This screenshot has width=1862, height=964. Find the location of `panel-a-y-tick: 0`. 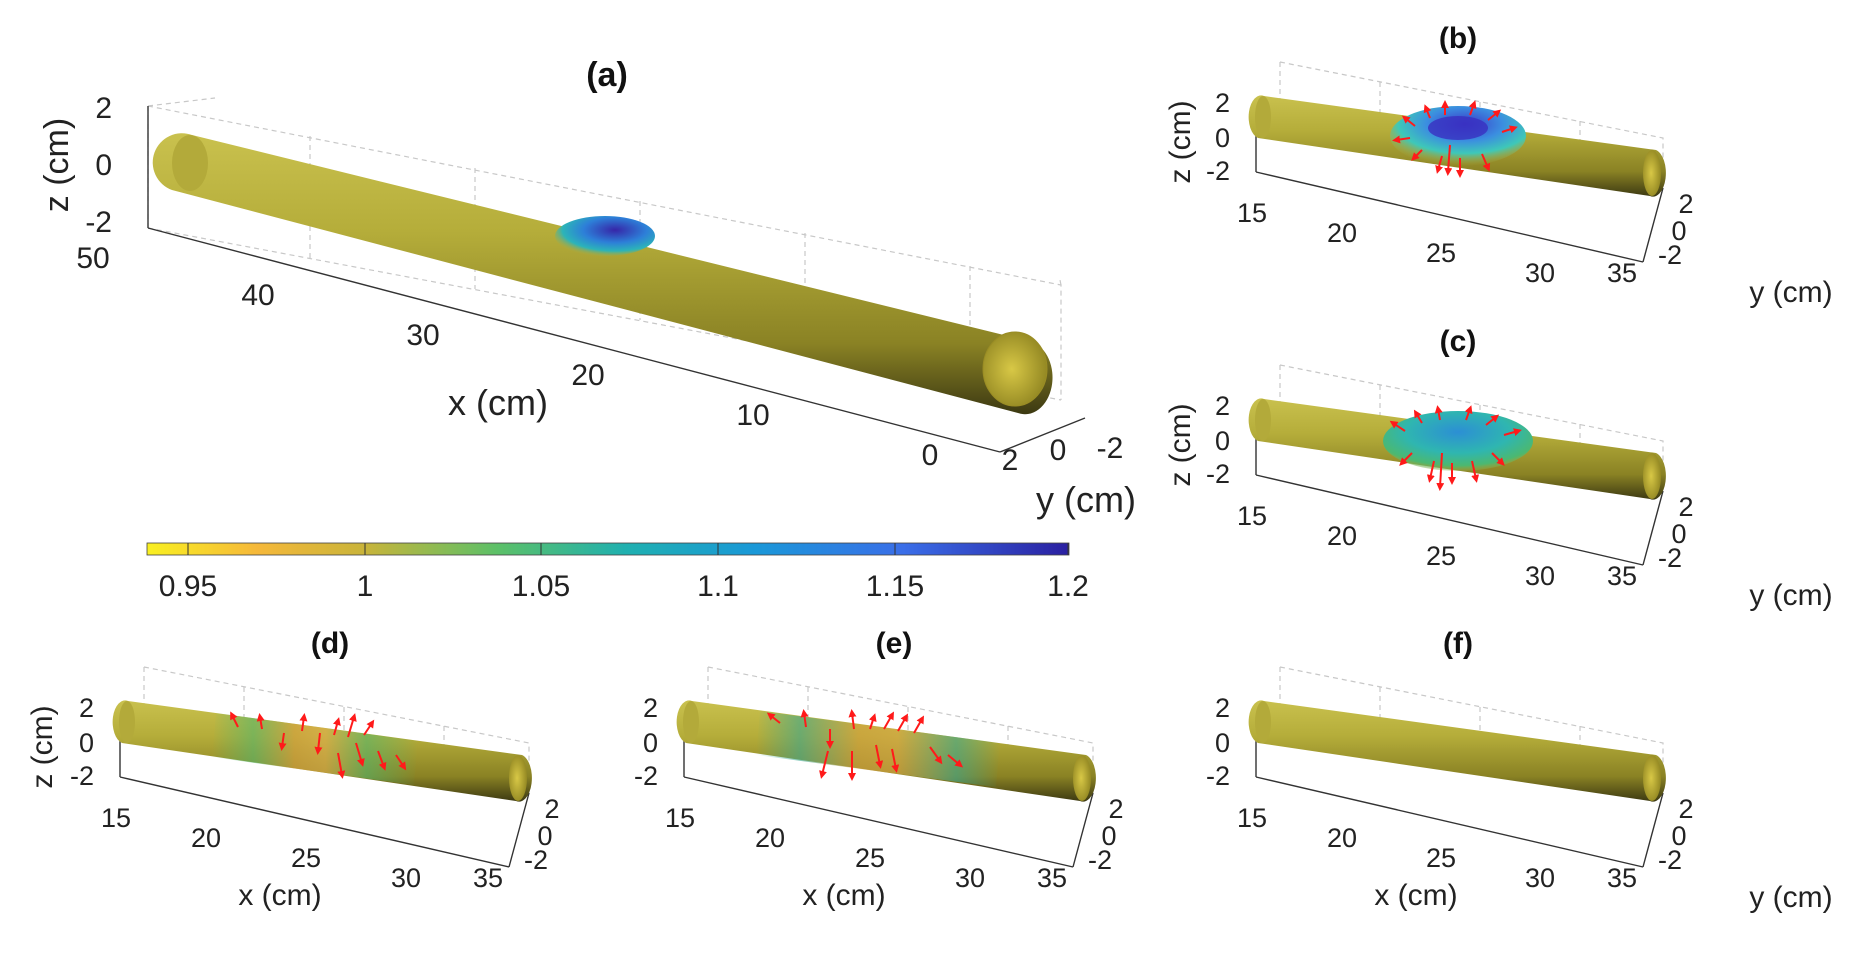

panel-a-y-tick: 0 is located at coordinates (1058, 450).